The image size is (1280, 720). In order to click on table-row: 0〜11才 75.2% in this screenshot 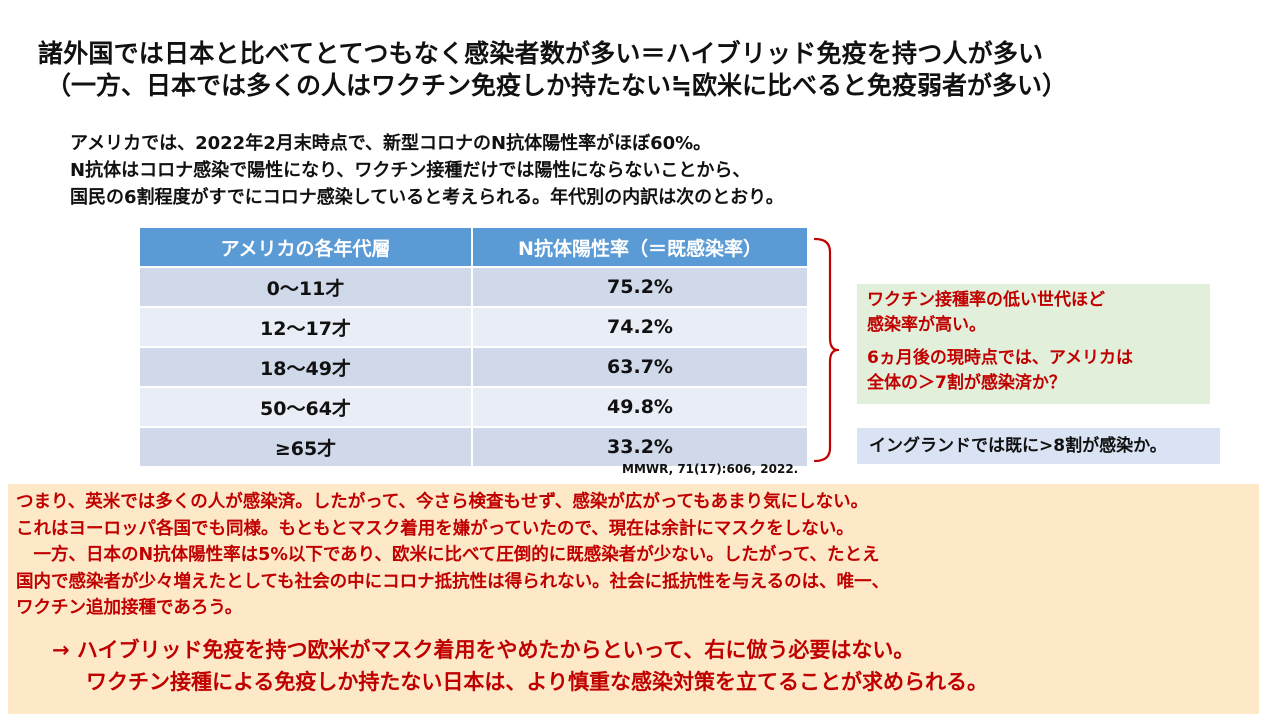, I will do `click(474, 286)`.